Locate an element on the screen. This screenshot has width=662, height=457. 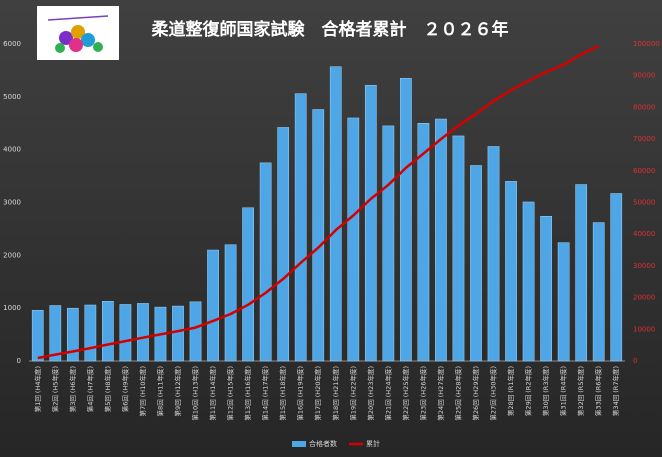
x-tick-label: 第15回 (H18年度) is located at coordinates (282, 393).